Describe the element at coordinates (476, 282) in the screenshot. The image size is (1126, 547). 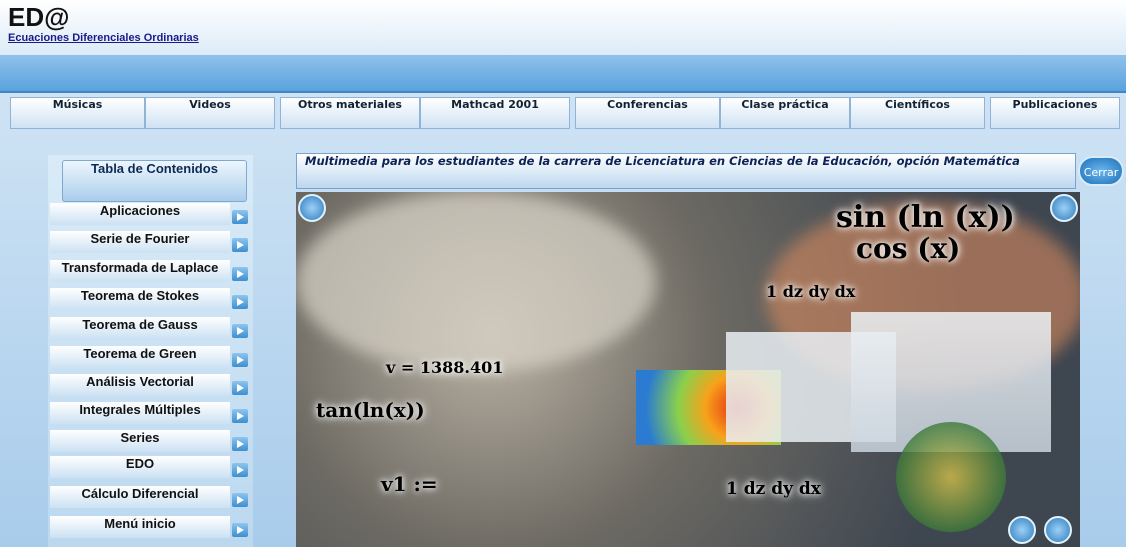
I see `decoration` at that location.